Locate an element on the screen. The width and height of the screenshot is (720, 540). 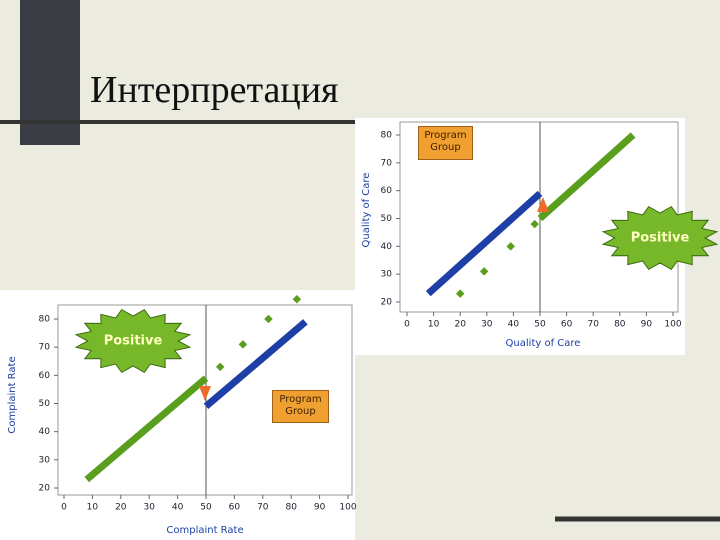
plot-frame is located at coordinates (205, 400).